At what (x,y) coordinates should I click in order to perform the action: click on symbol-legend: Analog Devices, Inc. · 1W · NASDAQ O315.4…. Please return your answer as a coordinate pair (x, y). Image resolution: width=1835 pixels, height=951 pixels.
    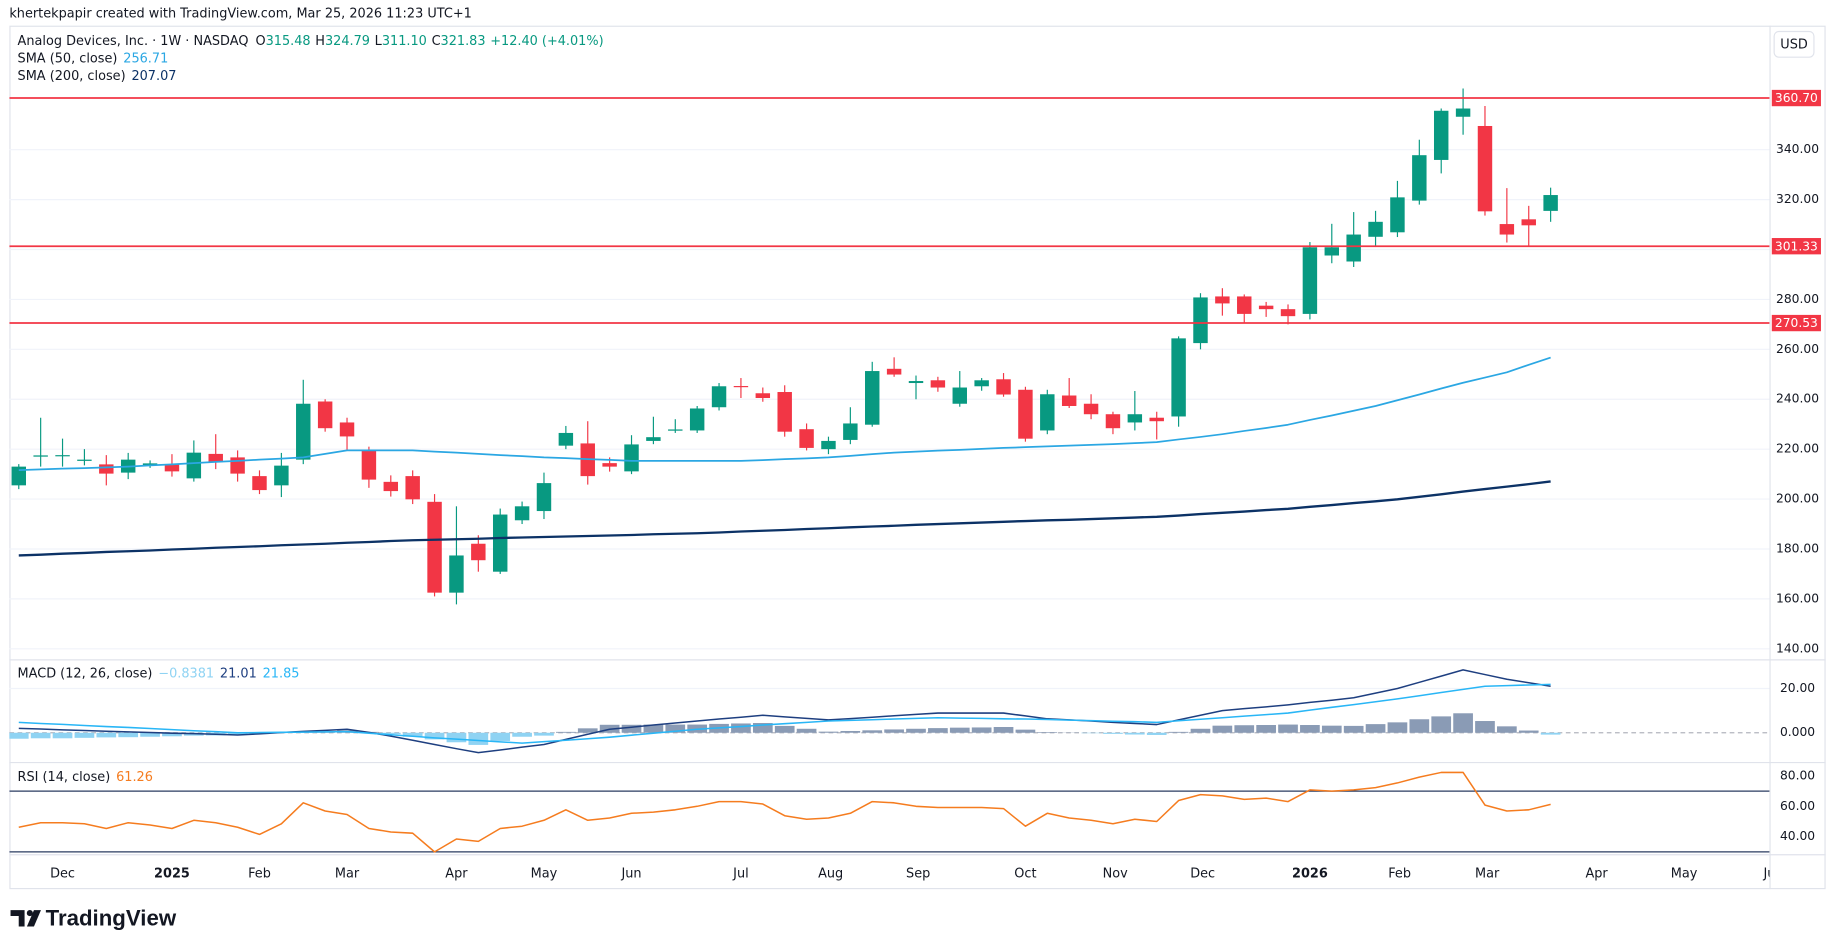
    Looking at the image, I should click on (311, 40).